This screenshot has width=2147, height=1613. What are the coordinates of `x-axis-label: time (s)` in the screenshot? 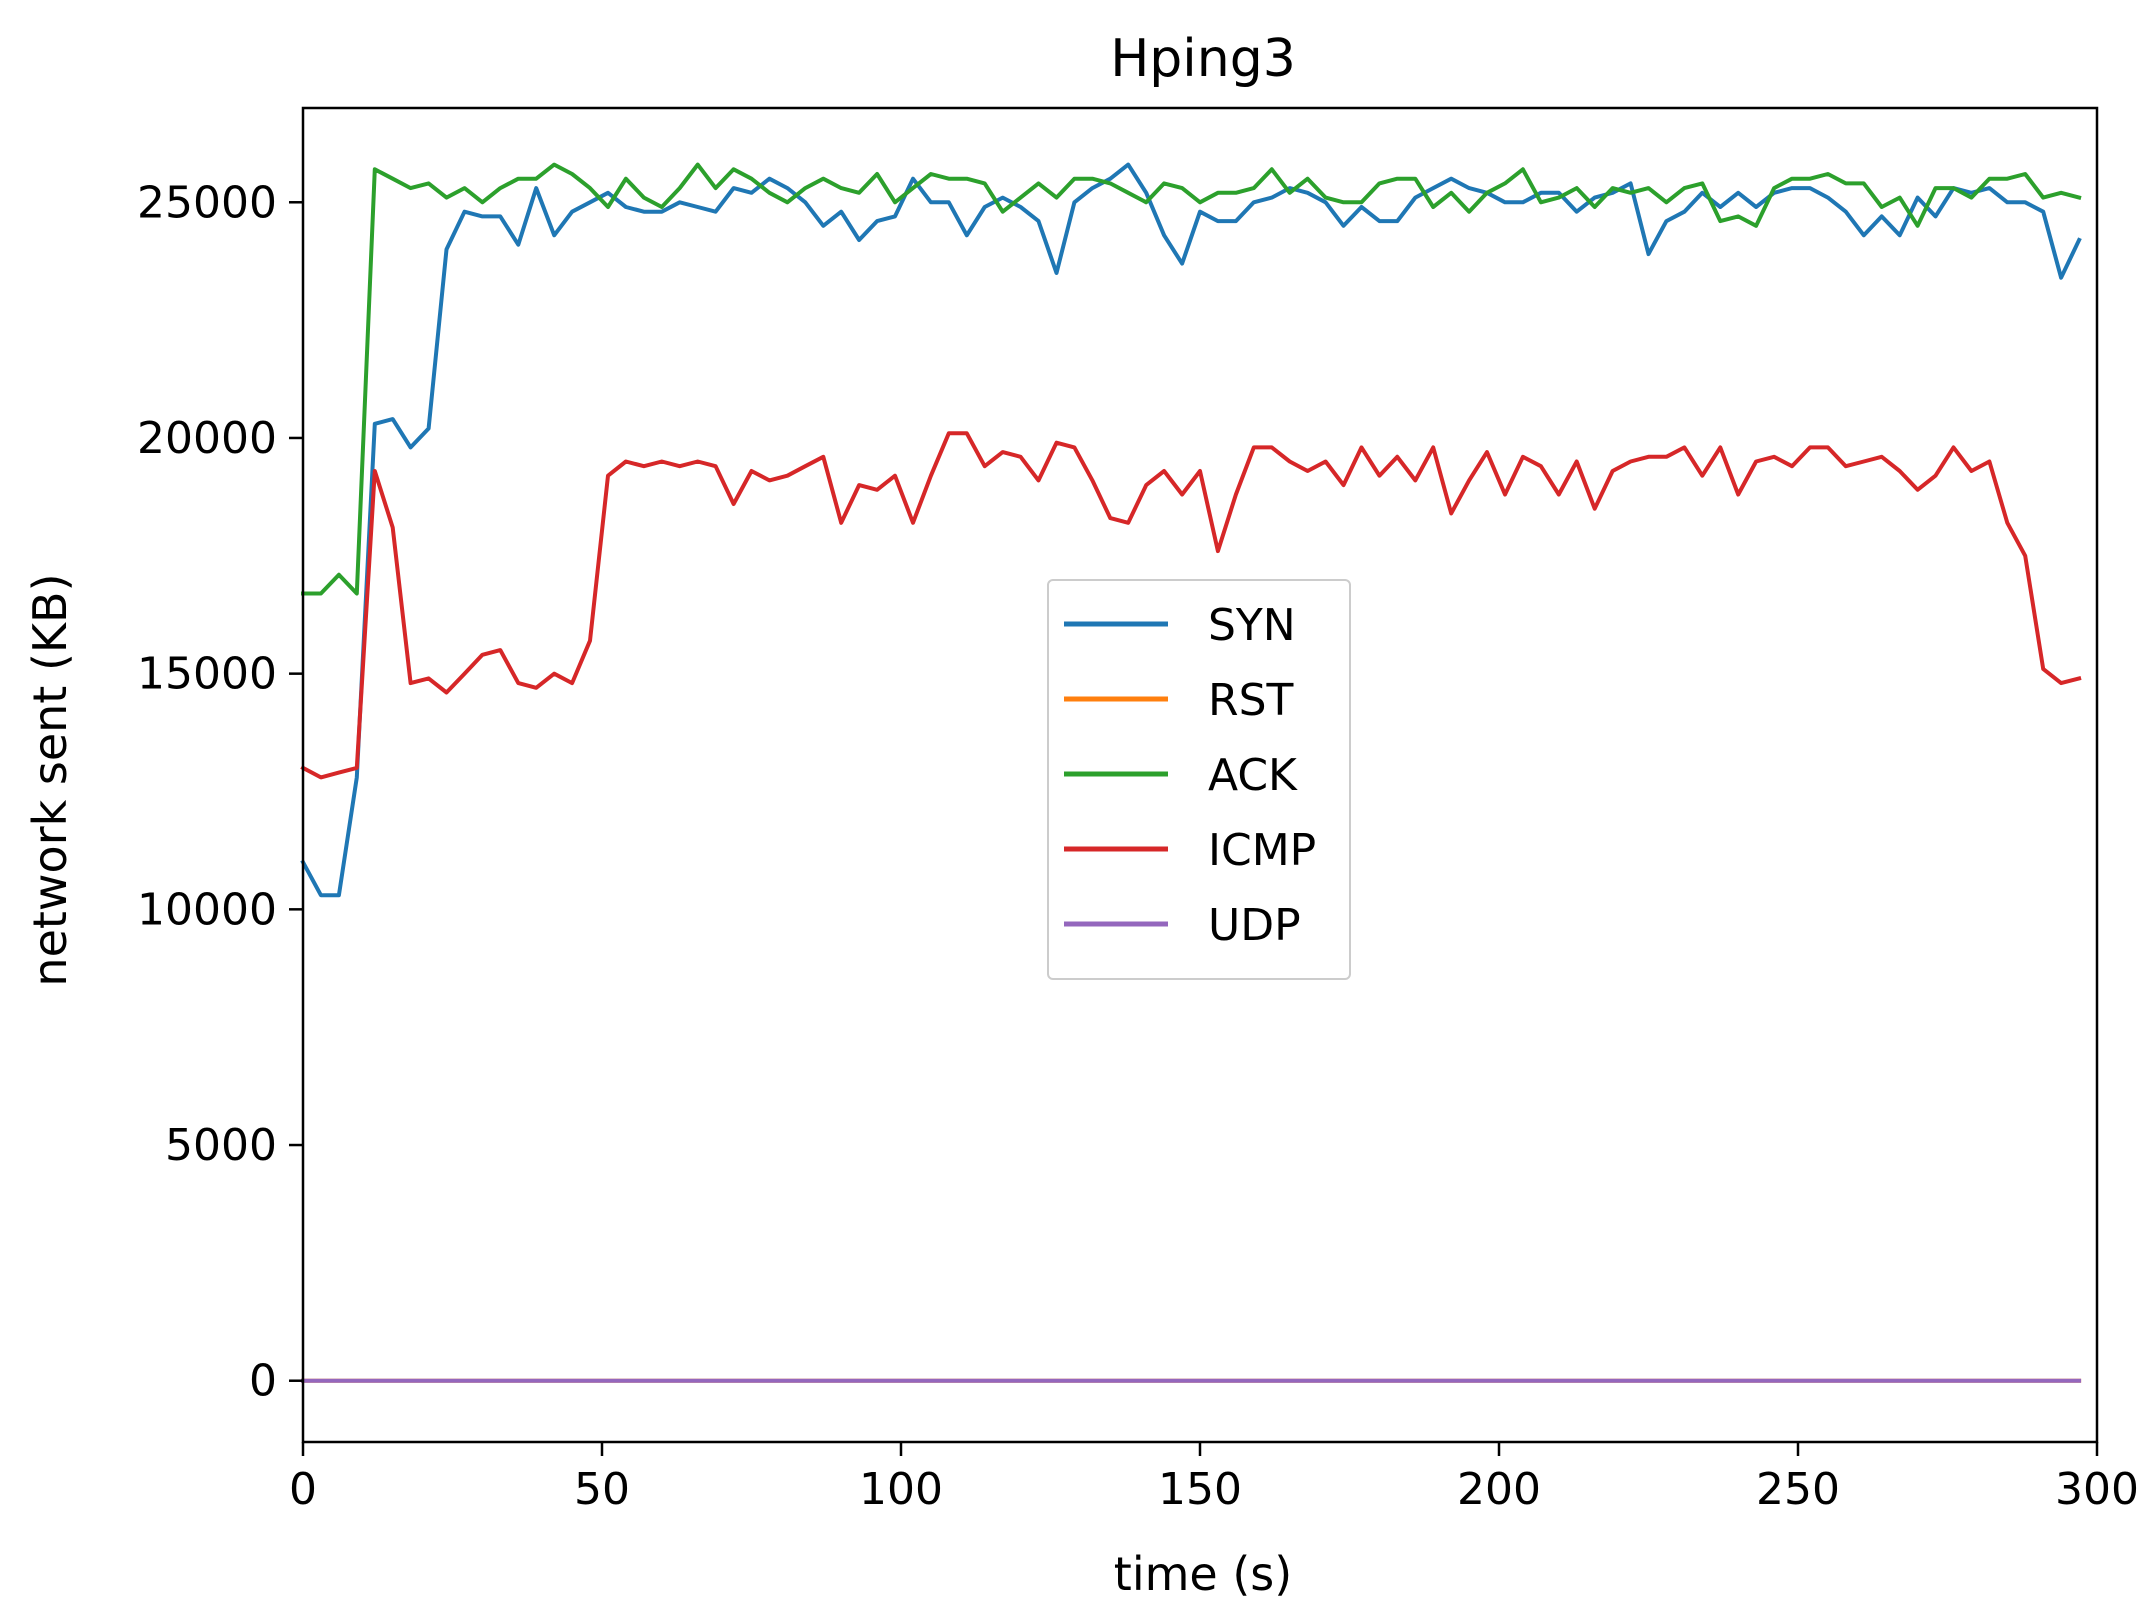 It's located at (1203, 1574).